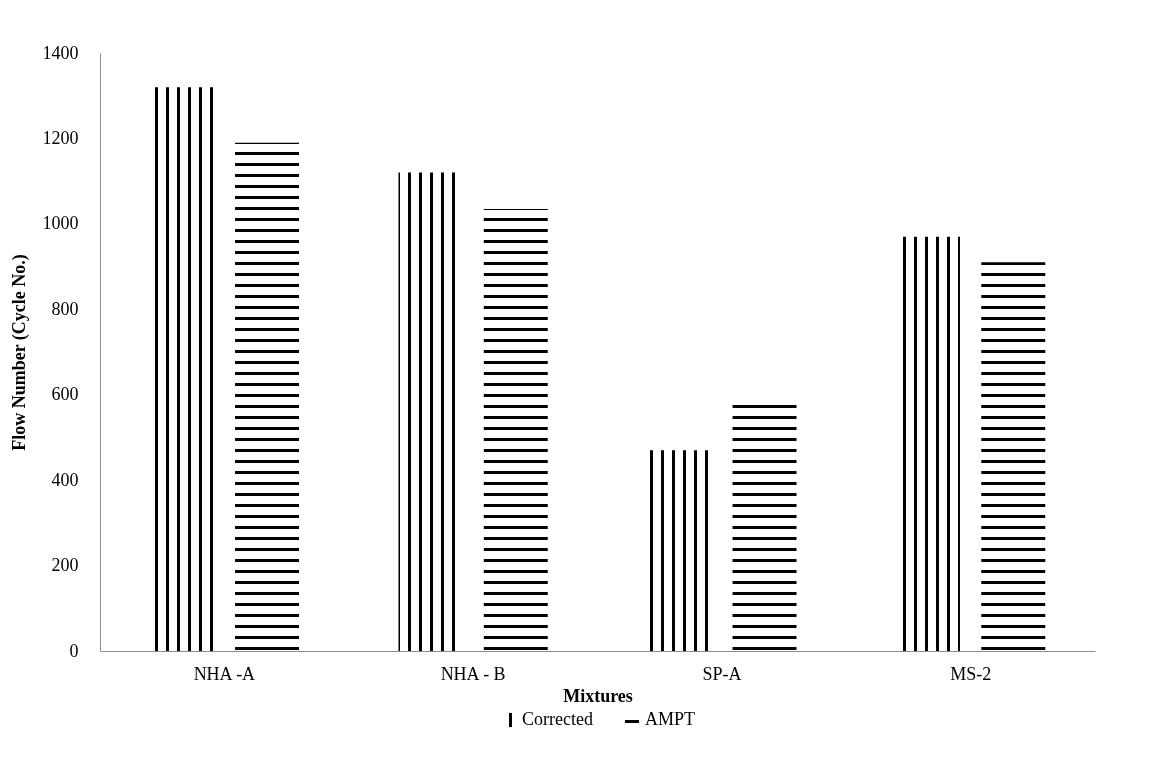 The width and height of the screenshot is (1153, 770). Describe the element at coordinates (557, 719) in the screenshot. I see `legend-label: Corrected` at that location.